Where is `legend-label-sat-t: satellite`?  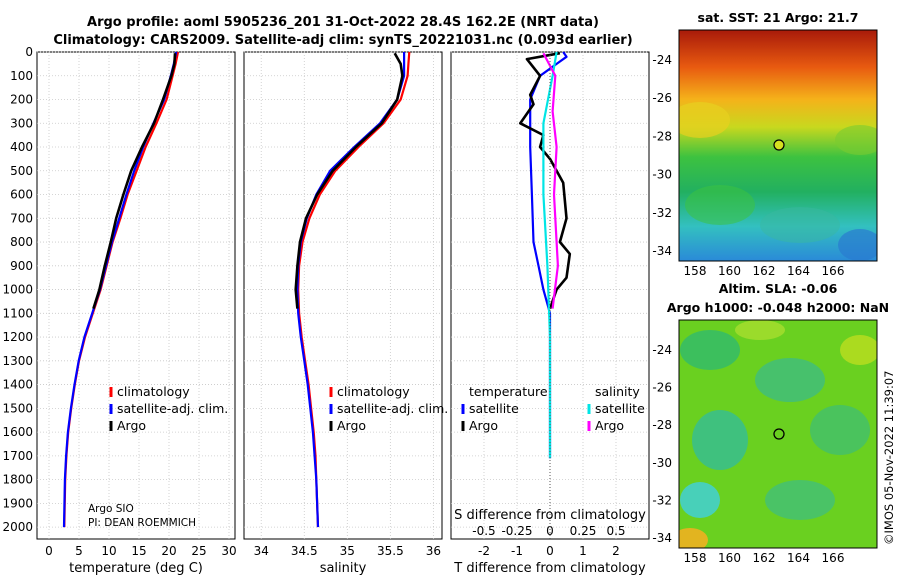 legend-label-sat-t: satellite is located at coordinates (494, 408).